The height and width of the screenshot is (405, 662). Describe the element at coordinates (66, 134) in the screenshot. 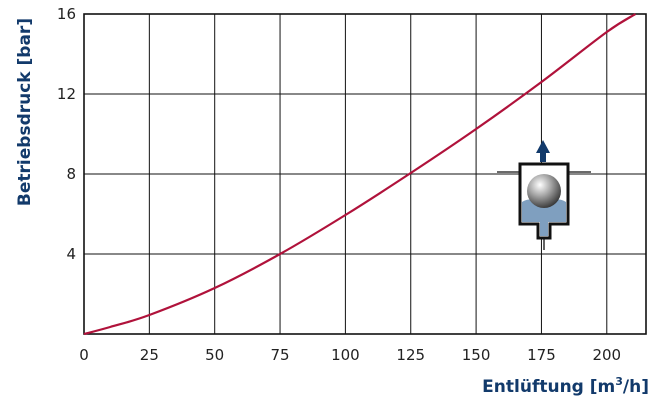

I see `y-tick-labels: 4 8 12 16` at that location.